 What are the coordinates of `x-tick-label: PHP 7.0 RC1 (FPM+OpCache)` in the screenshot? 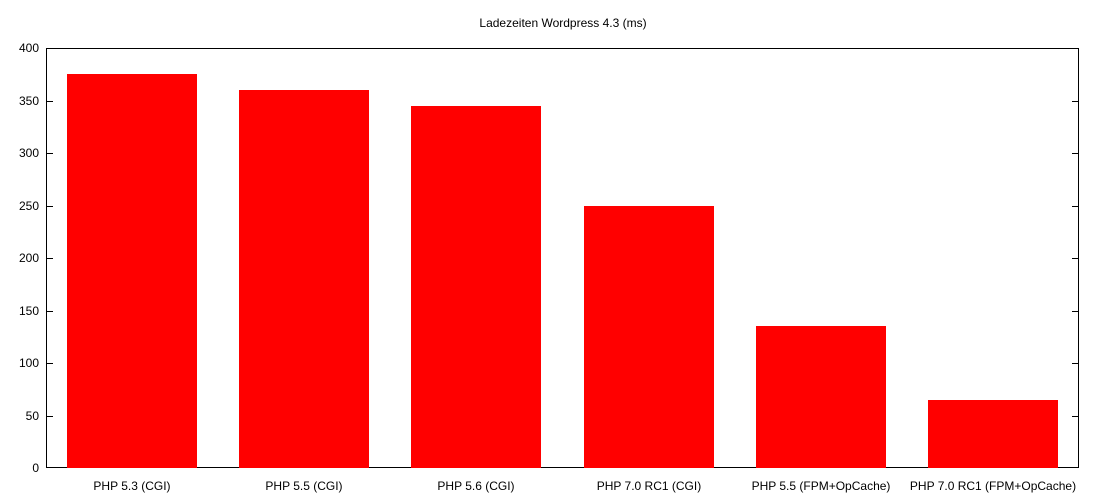 It's located at (993, 486).